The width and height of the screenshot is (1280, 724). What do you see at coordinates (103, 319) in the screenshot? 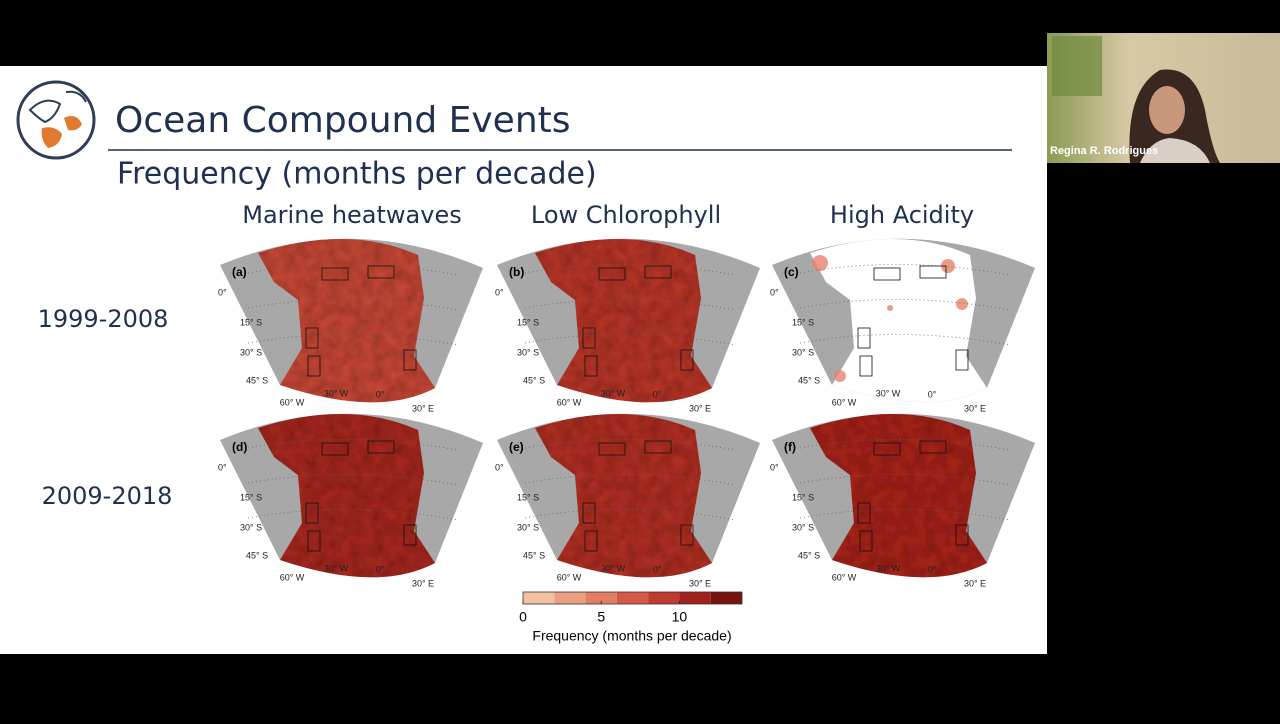
I see `row-label: 1999-2008` at bounding box center [103, 319].